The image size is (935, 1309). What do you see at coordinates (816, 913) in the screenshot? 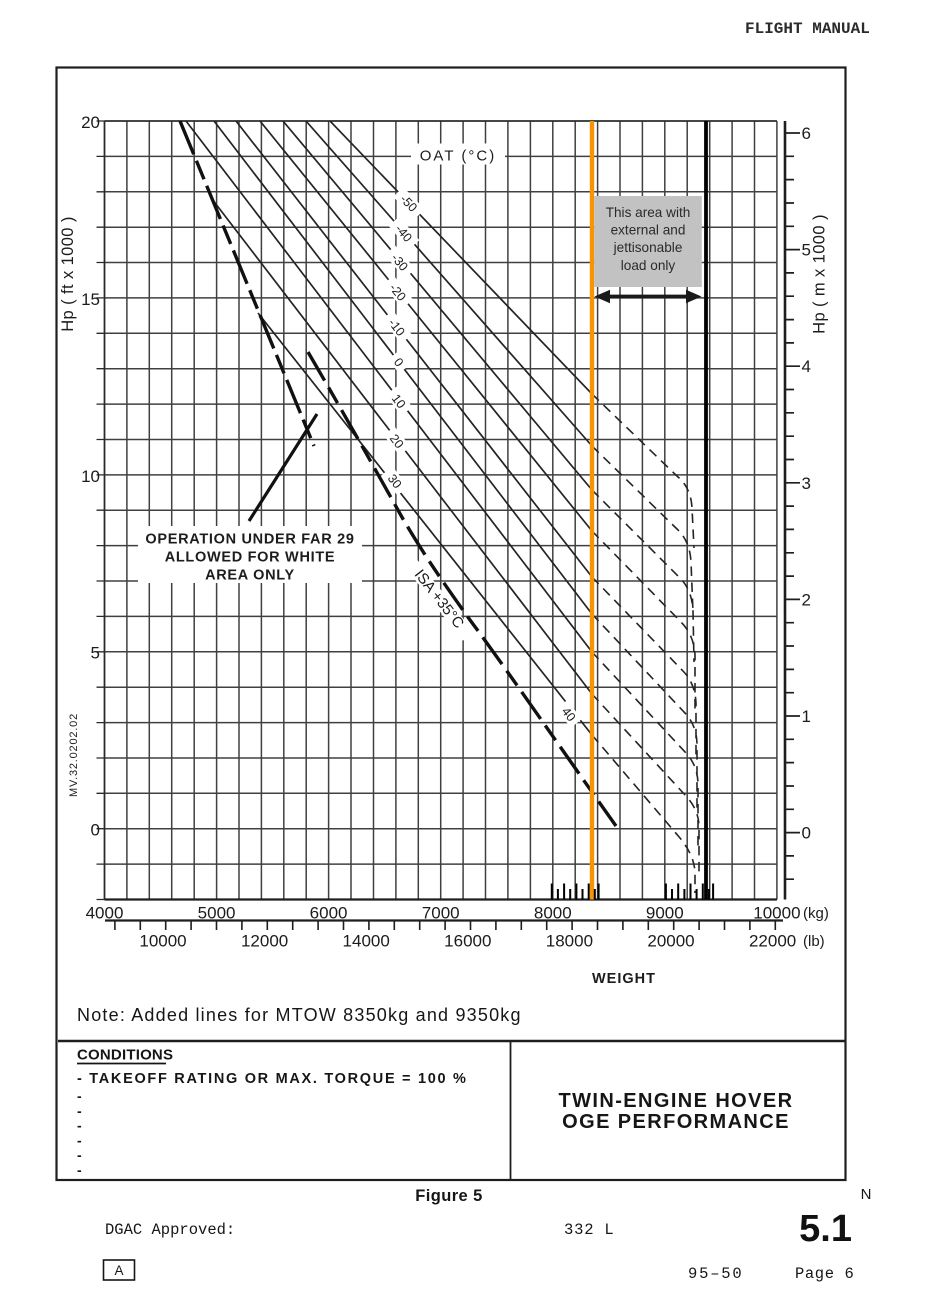
I see `svg-text: (kg)` at bounding box center [816, 913].